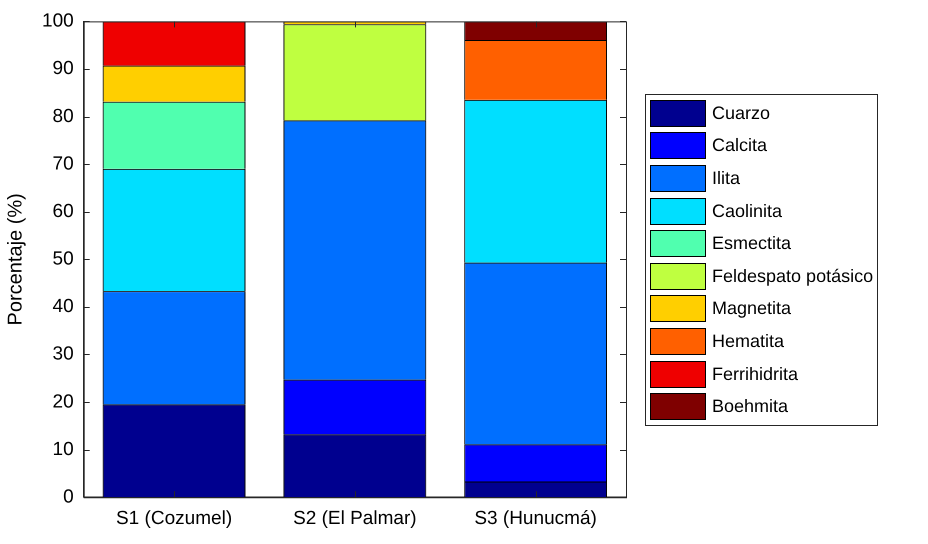 The width and height of the screenshot is (928, 544). What do you see at coordinates (748, 341) in the screenshot?
I see `legend-label: Hematita` at bounding box center [748, 341].